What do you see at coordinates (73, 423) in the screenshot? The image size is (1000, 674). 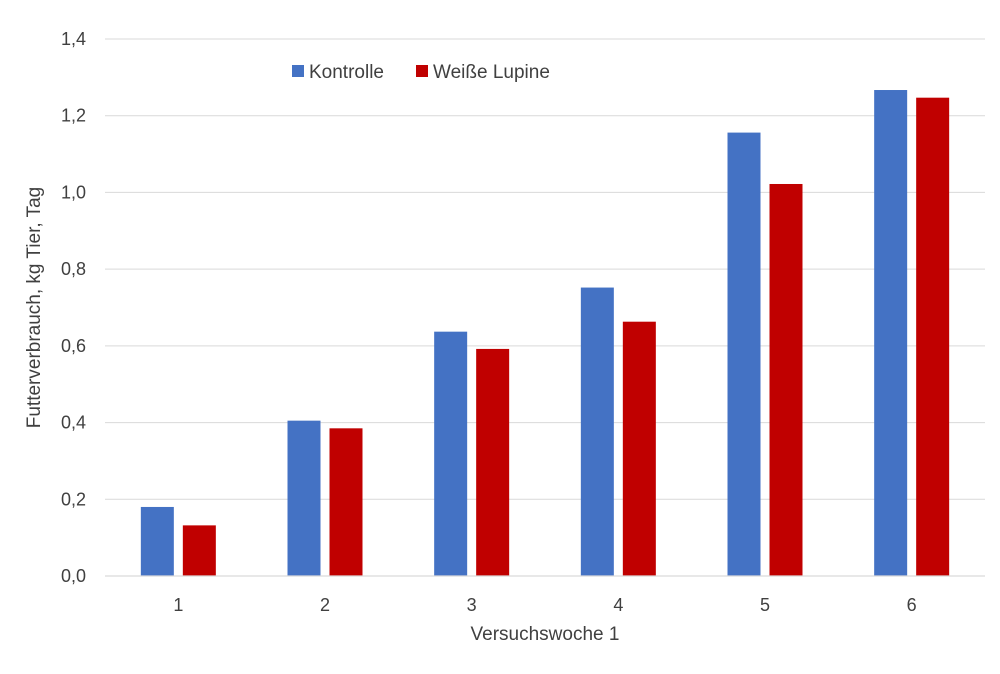 I see `y-tick-label: 0,4` at bounding box center [73, 423].